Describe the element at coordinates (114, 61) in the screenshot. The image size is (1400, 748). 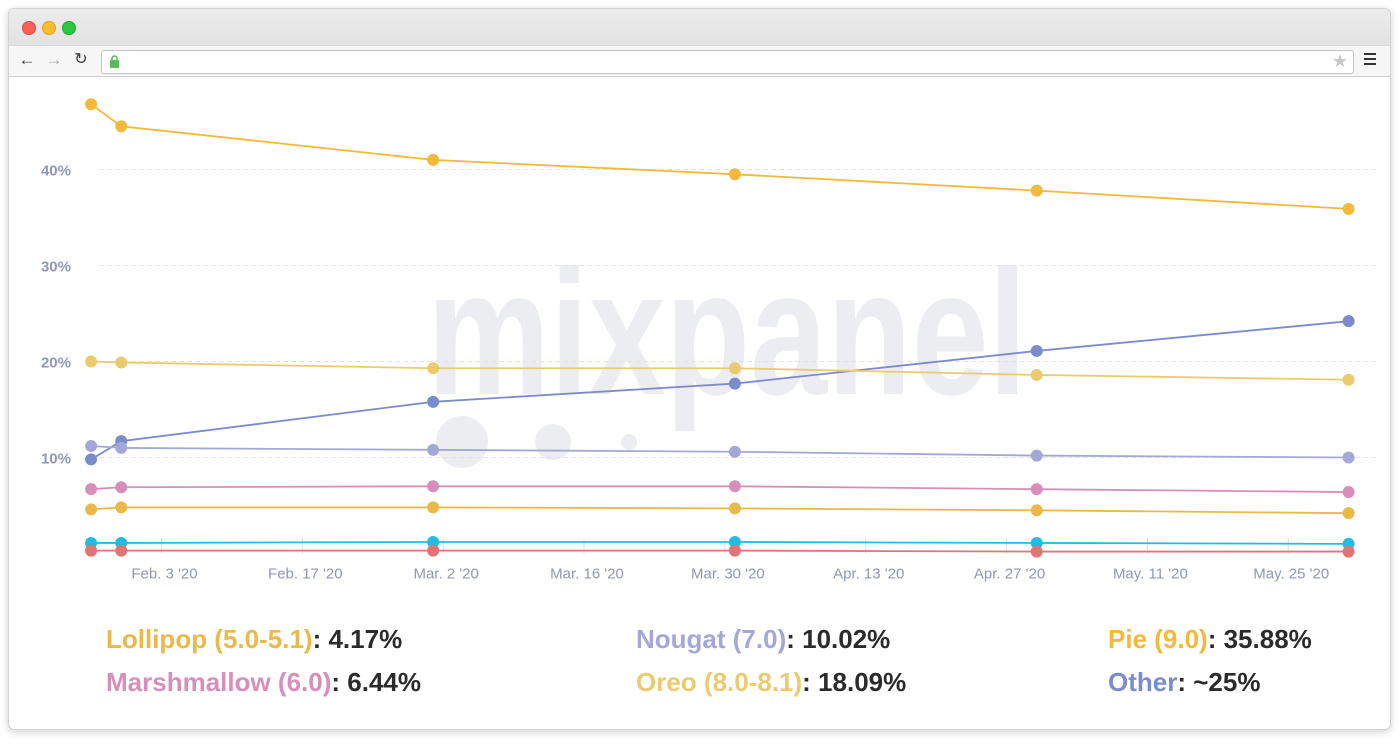
I see `lock-icon` at that location.